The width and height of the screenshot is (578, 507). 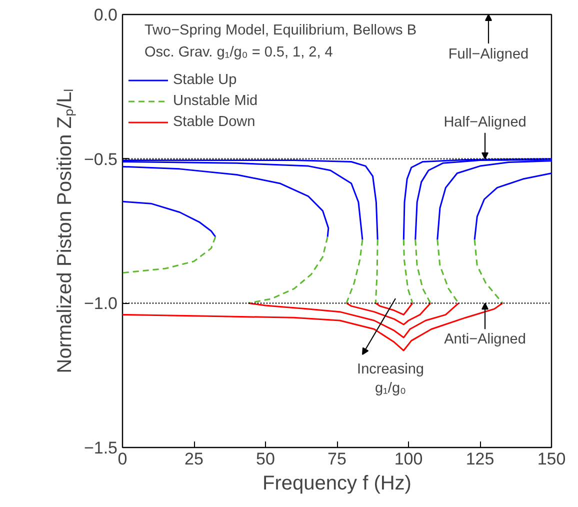 I want to click on x-axis-title: Frequency f (Hz), so click(x=337, y=483).